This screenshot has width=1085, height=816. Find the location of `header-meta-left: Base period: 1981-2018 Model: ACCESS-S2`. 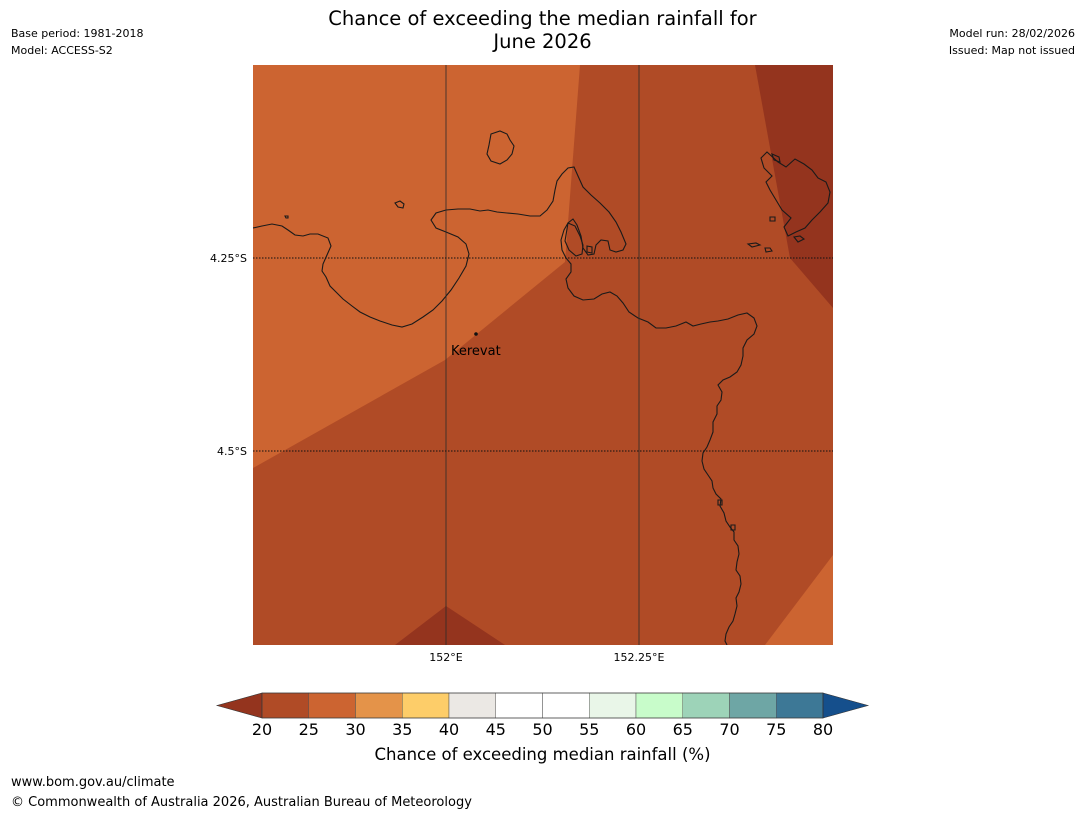

header-meta-left: Base period: 1981-2018 Model: ACCESS-S2 is located at coordinates (77, 42).